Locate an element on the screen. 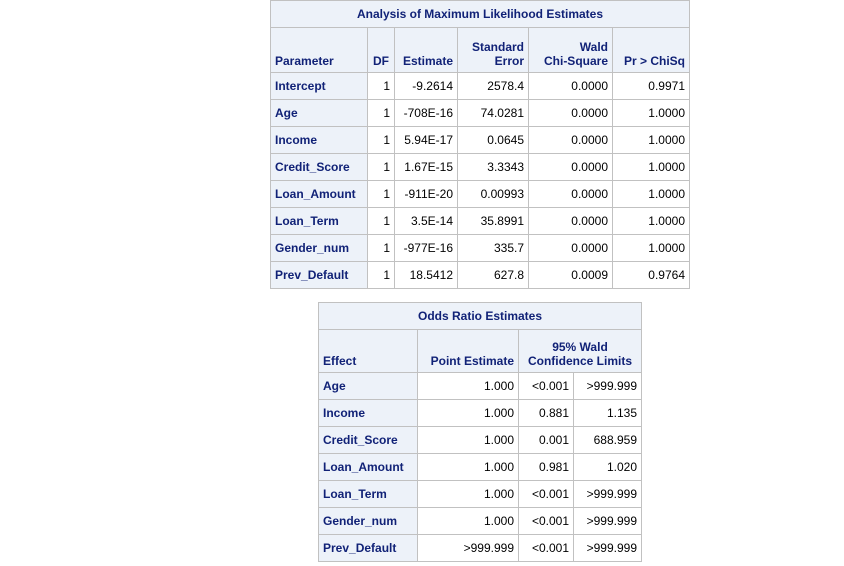 The height and width of the screenshot is (566, 844). header-wald-line1: Wald is located at coordinates (593, 47).